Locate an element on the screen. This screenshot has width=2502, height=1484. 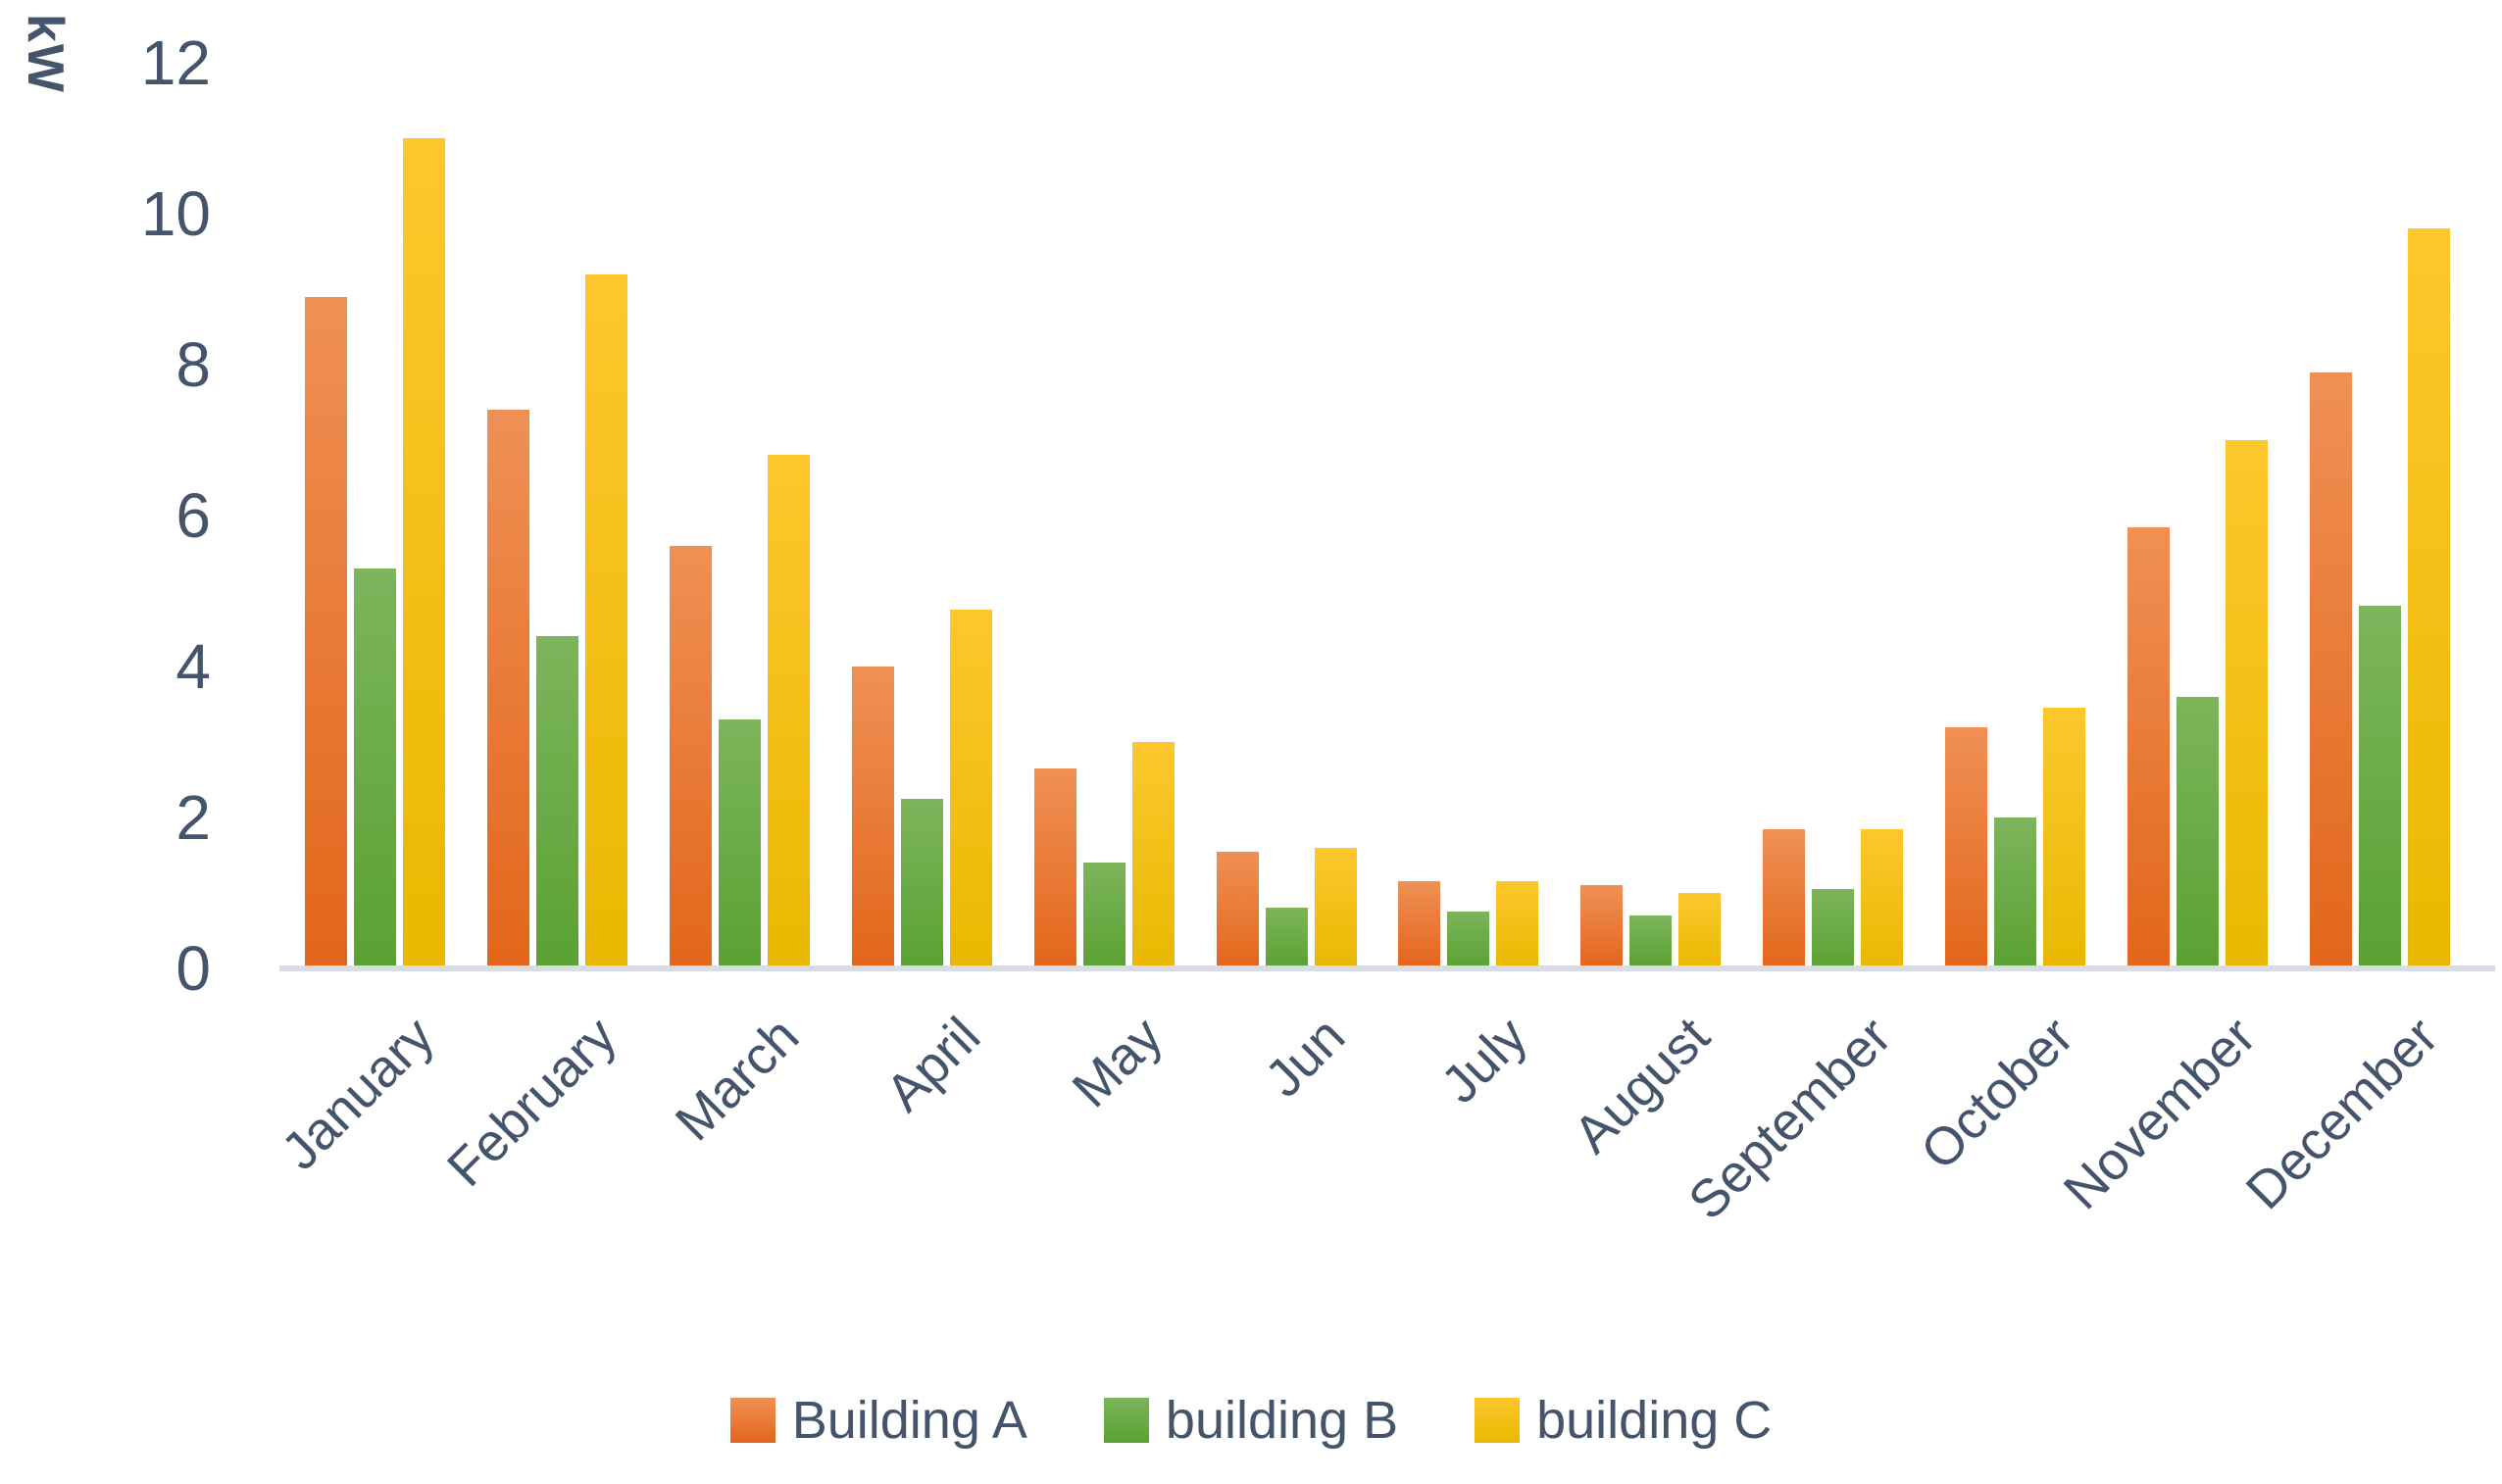
bar-building-a-january is located at coordinates (326, 632).